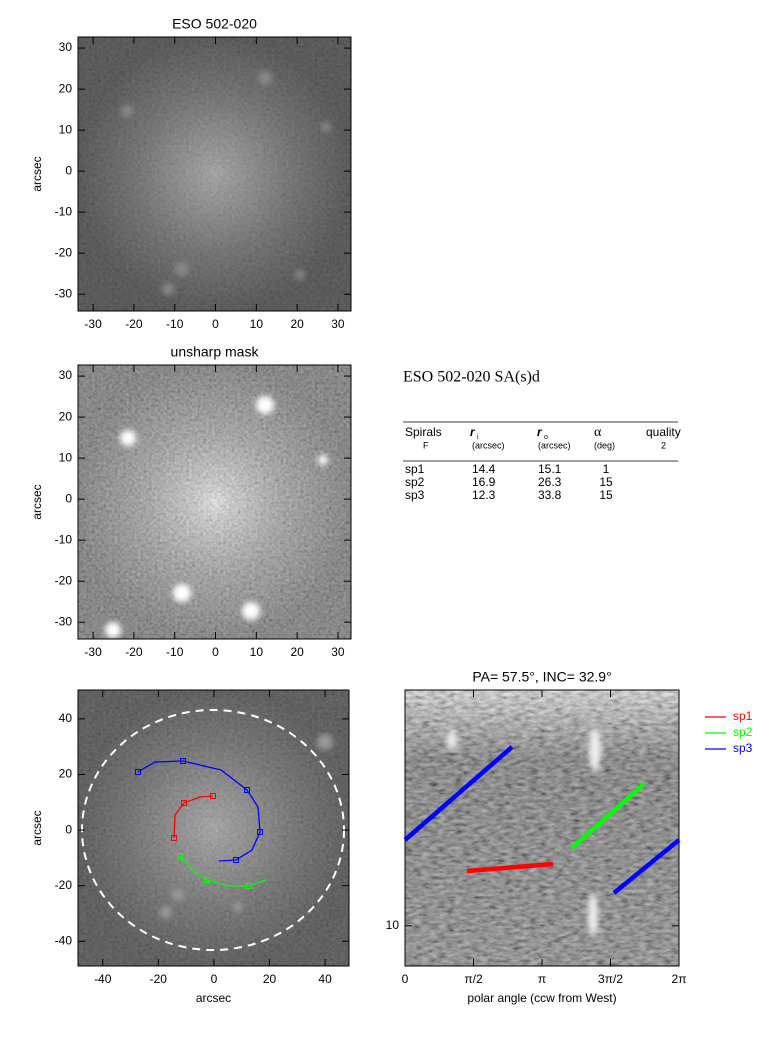 The width and height of the screenshot is (779, 1044). I want to click on cell: 15.1, so click(550, 469).